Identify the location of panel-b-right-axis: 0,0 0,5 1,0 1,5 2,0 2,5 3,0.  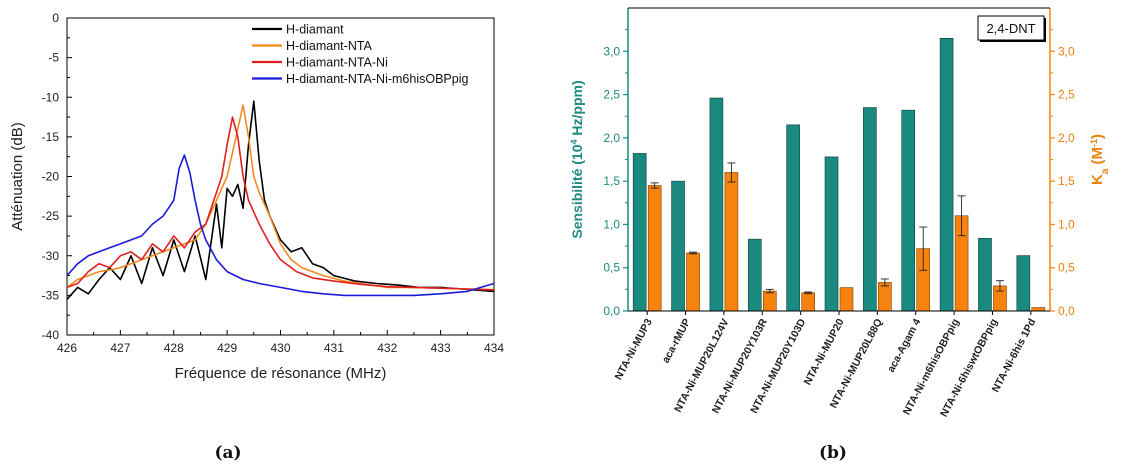
(1062, 163).